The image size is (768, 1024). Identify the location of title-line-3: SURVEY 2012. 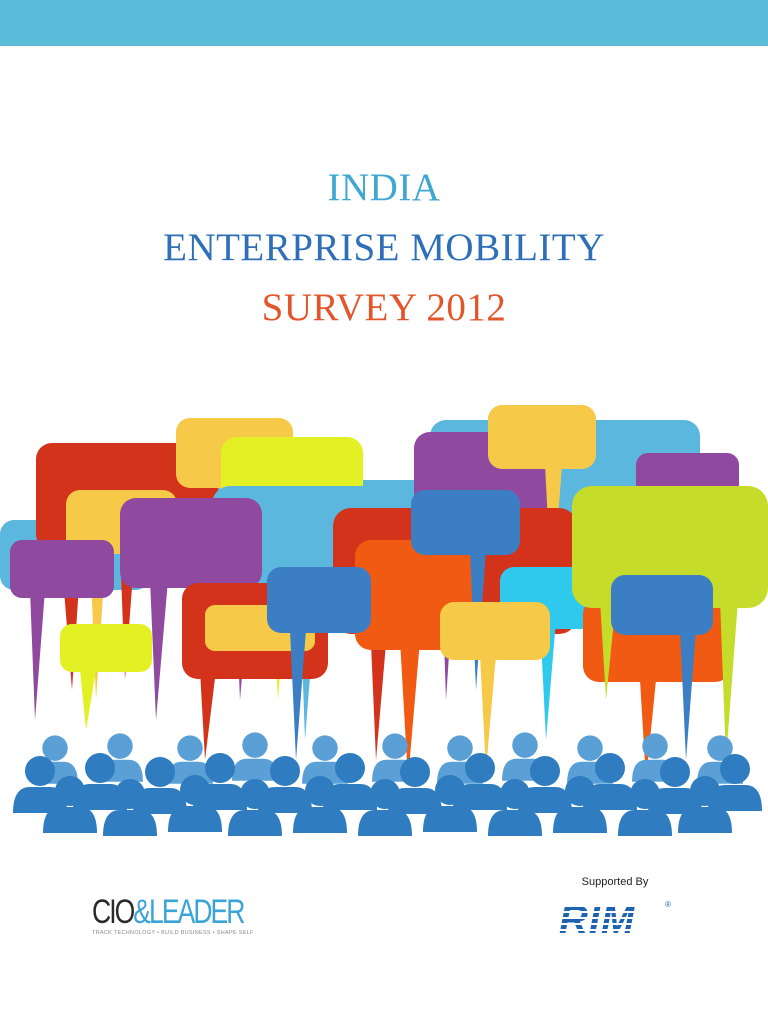
(384, 307).